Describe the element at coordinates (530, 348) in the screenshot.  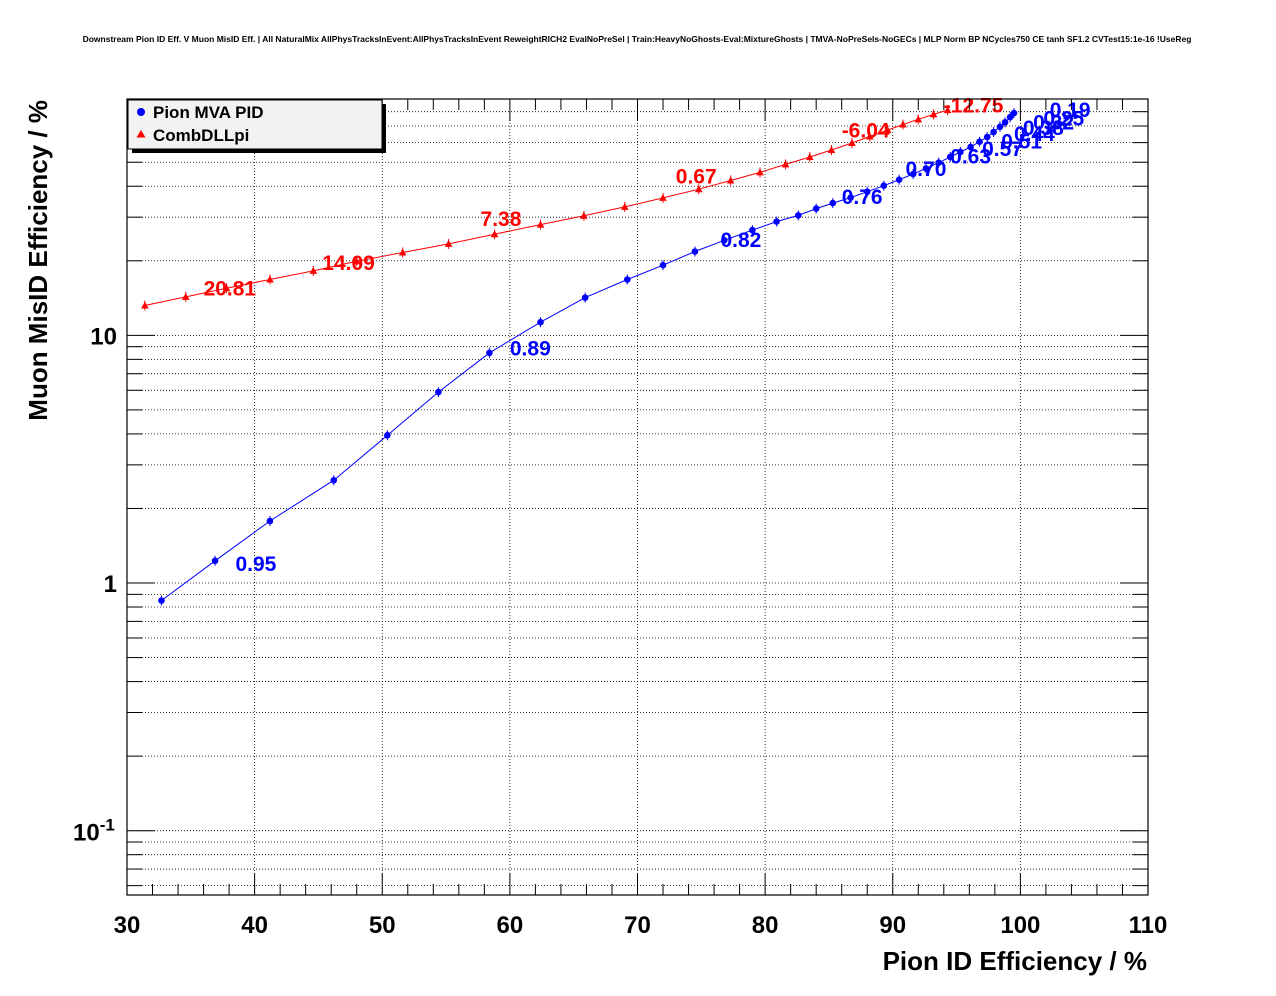
I see `point-label: 0.89` at that location.